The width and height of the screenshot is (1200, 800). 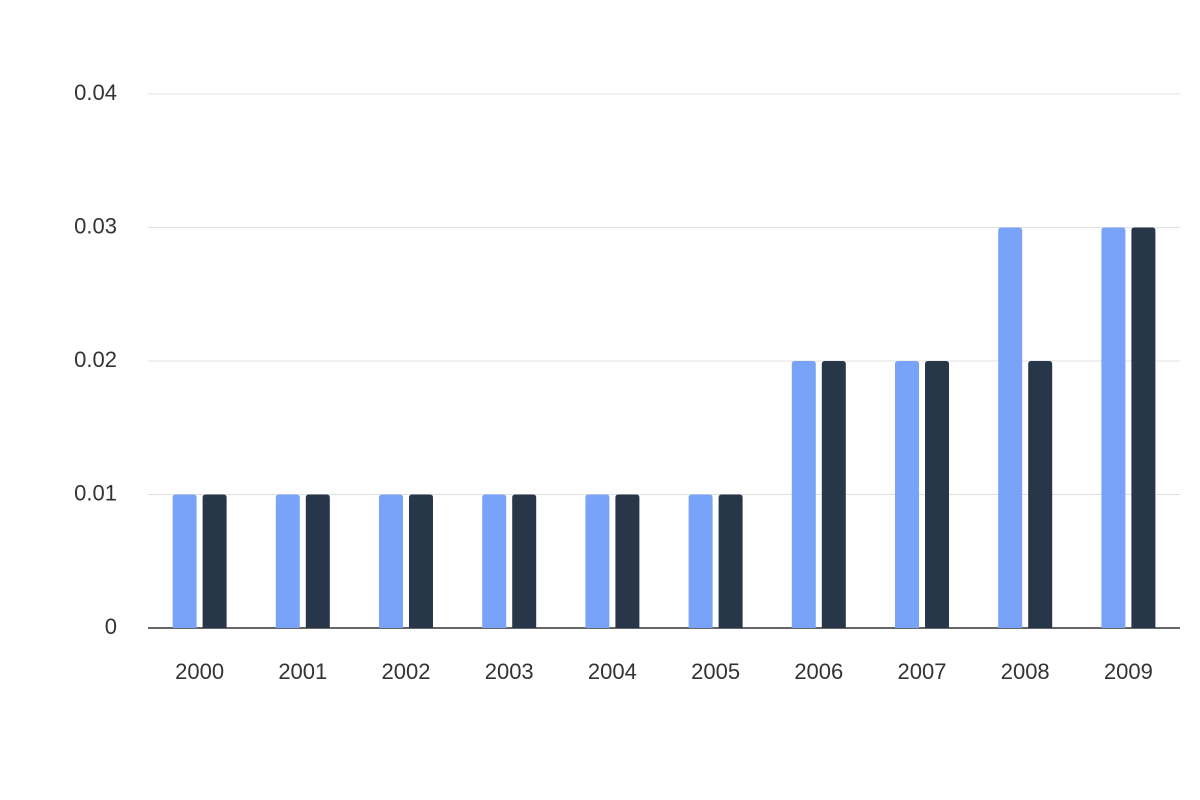 What do you see at coordinates (95, 359) in the screenshot?
I see `y-tick-label: 0.02` at bounding box center [95, 359].